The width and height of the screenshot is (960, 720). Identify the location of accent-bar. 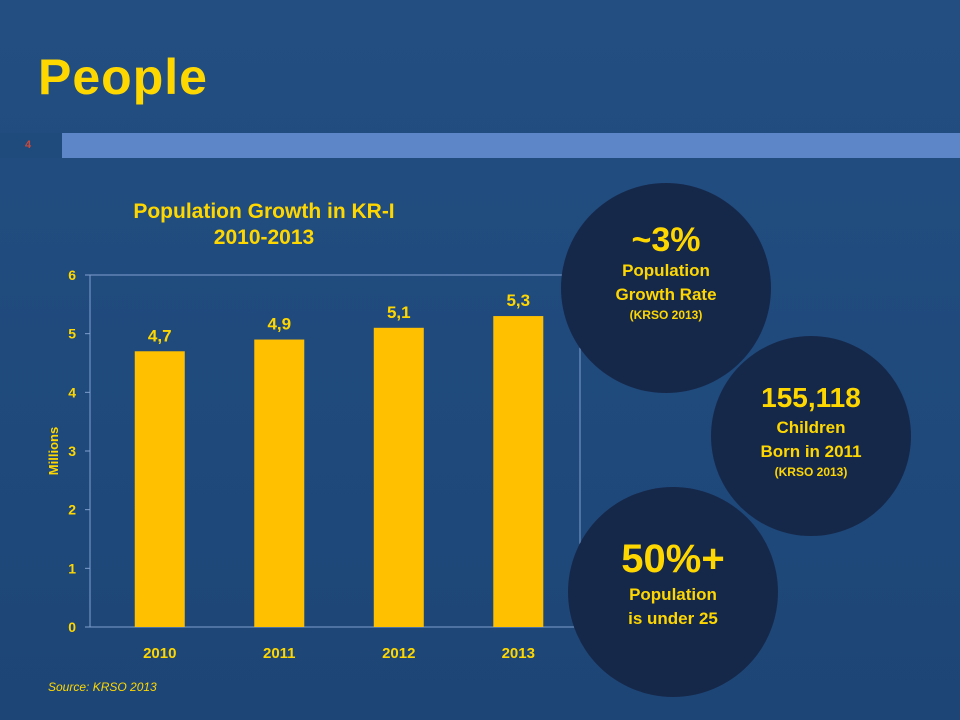
(511, 145).